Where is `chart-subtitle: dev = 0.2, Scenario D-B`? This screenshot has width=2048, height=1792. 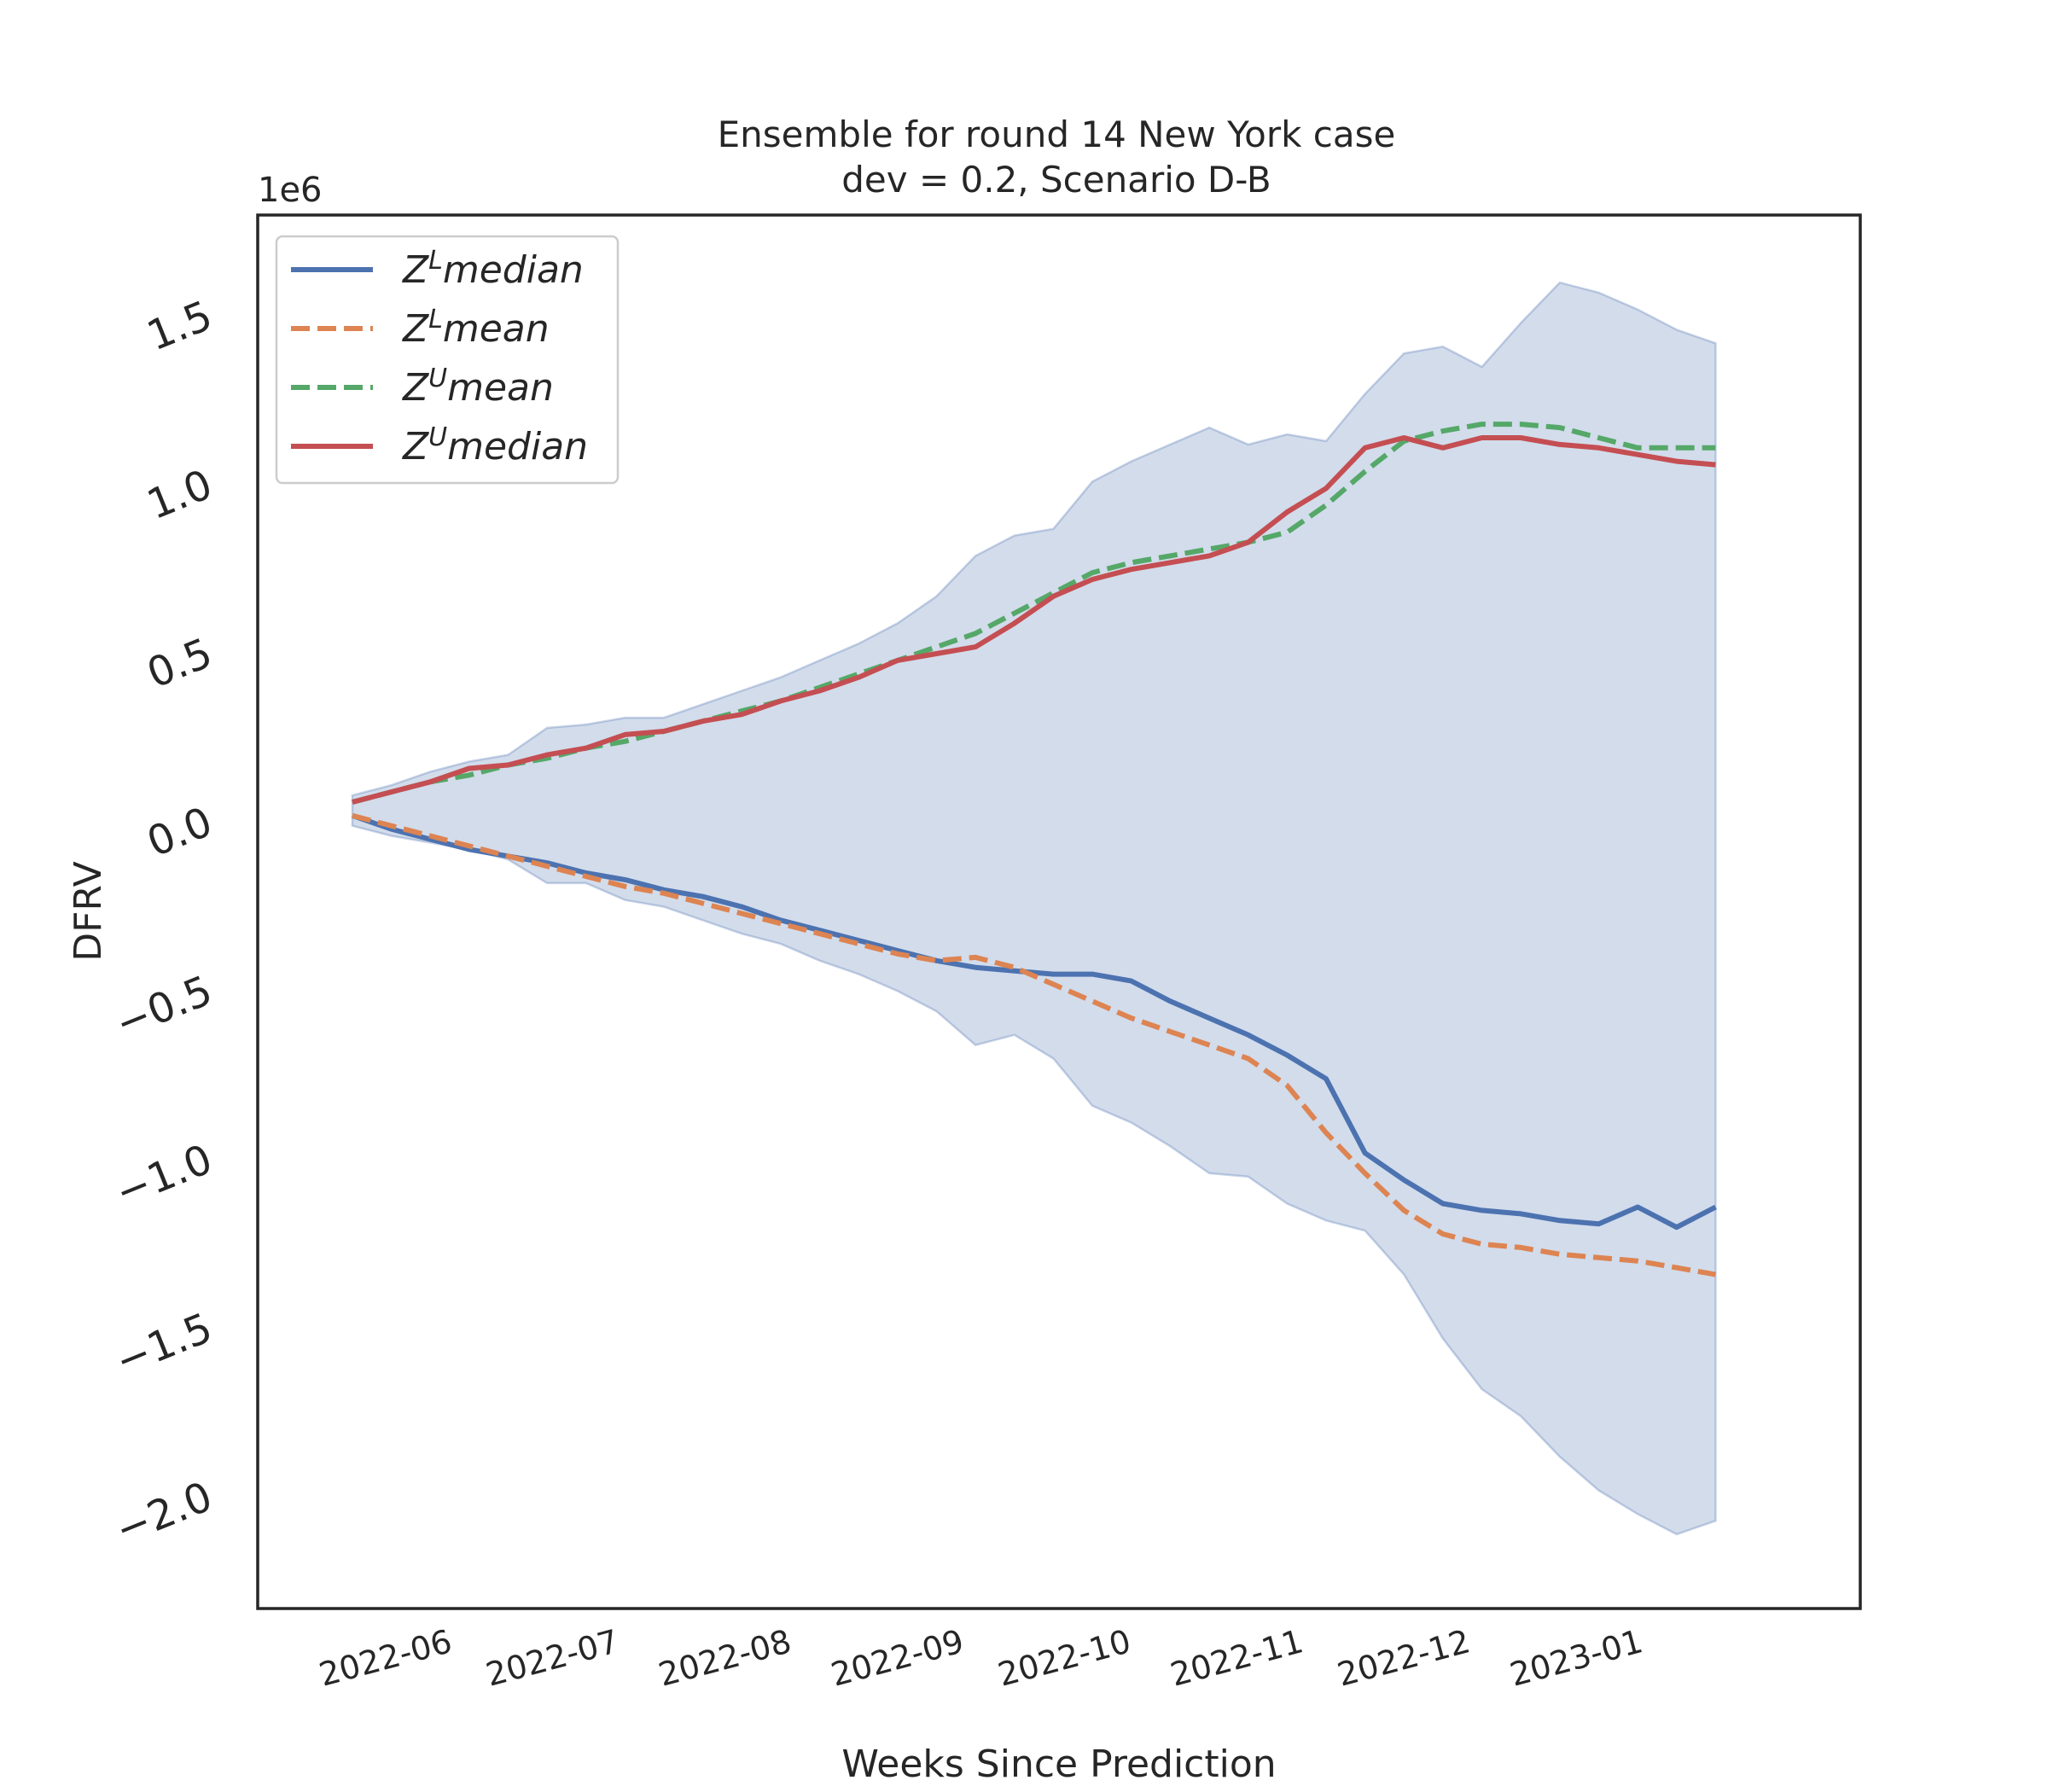
chart-subtitle: dev = 0.2, Scenario D-B is located at coordinates (1056, 180).